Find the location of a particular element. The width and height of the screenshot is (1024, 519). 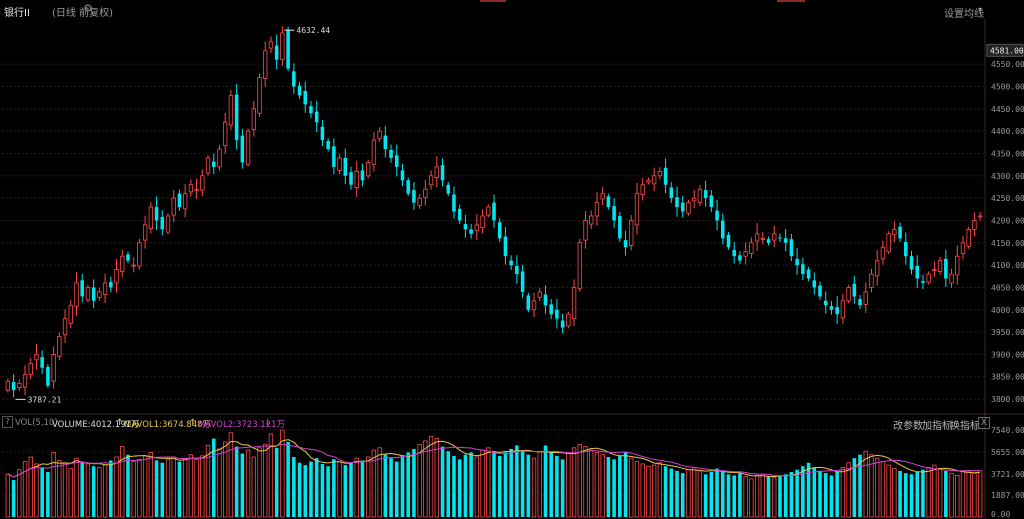

vol-tick-label: 7540.00 is located at coordinates (1007, 430).